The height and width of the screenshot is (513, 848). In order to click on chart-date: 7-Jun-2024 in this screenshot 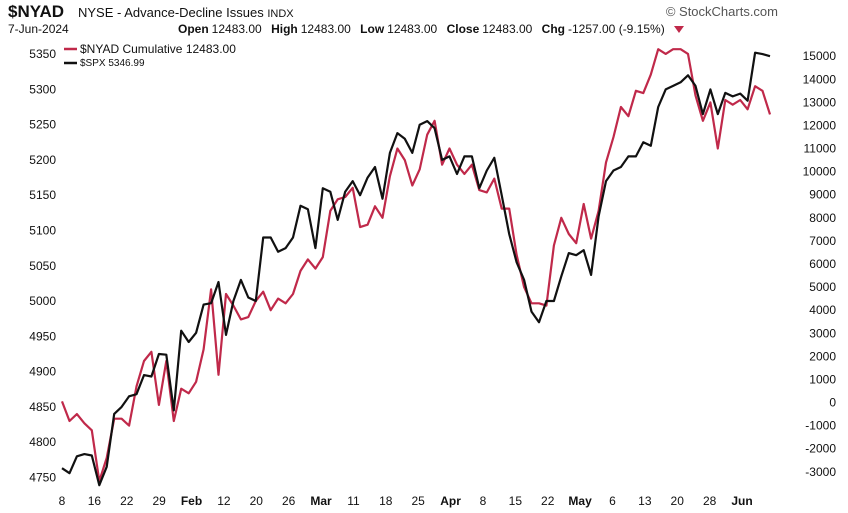, I will do `click(38, 29)`.